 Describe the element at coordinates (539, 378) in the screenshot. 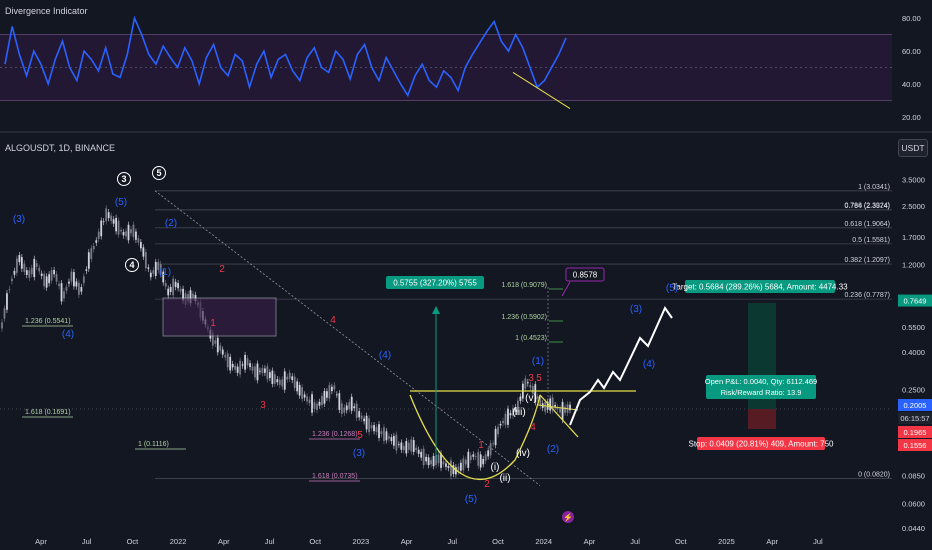

I see `wave-label: 5` at that location.